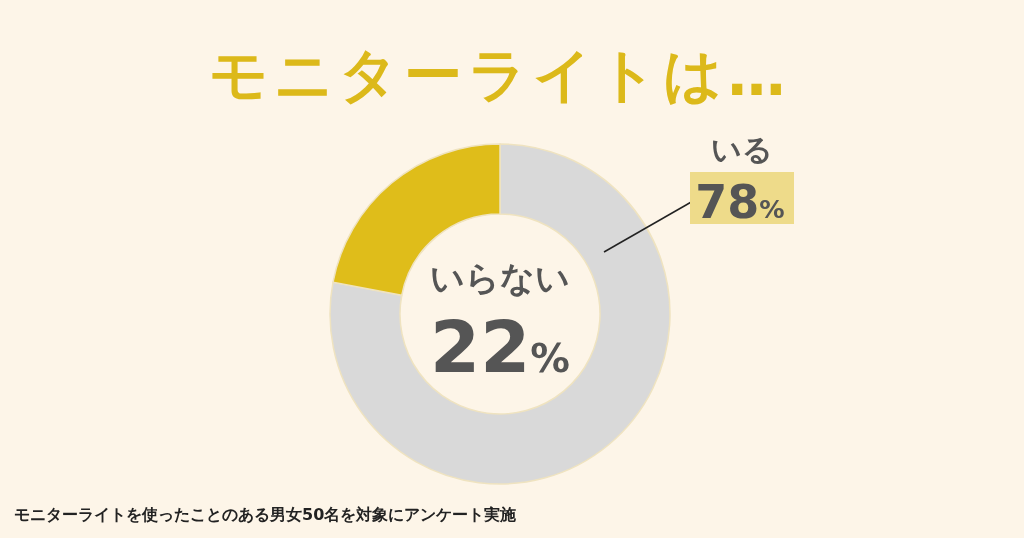 Image resolution: width=1024 pixels, height=538 pixels. Describe the element at coordinates (742, 149) in the screenshot. I see `slice-label: いる` at that location.